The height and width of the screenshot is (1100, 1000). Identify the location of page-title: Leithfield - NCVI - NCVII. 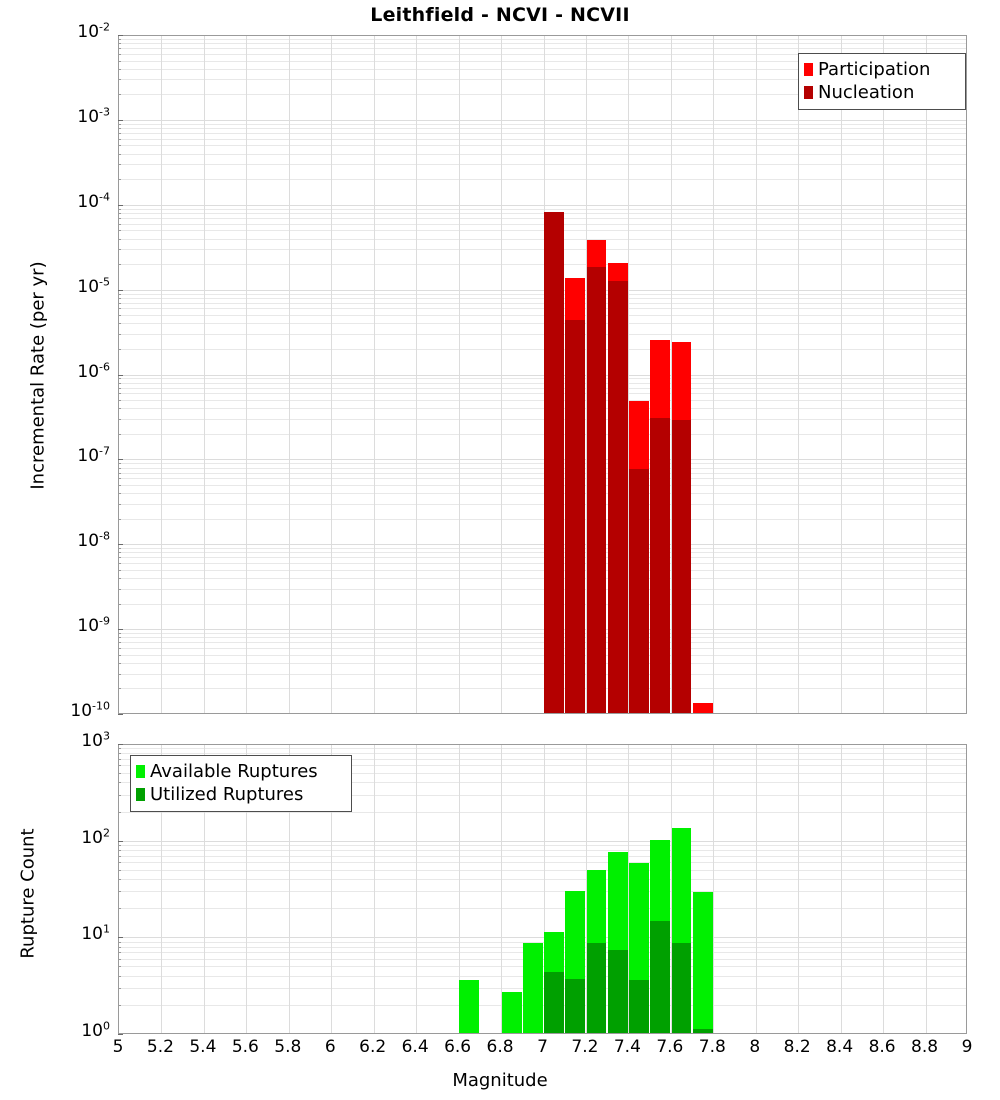
(500, 15).